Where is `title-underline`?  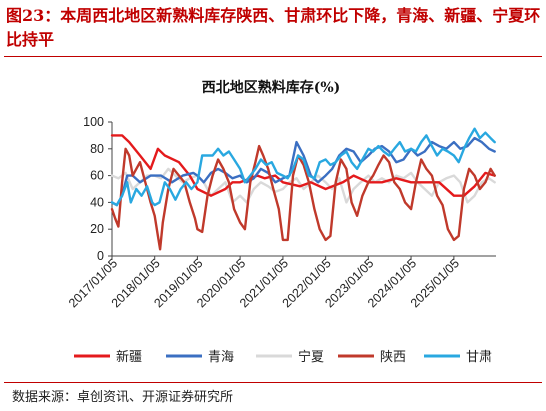
title-underline is located at coordinates (273, 56).